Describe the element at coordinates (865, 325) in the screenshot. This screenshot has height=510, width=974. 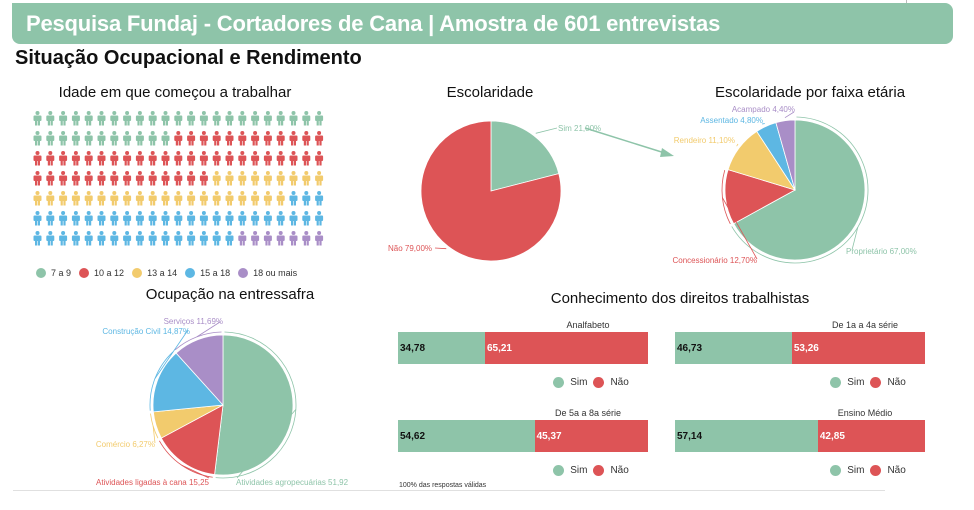
I see `bar-group-title: De 1a a 4a série` at that location.